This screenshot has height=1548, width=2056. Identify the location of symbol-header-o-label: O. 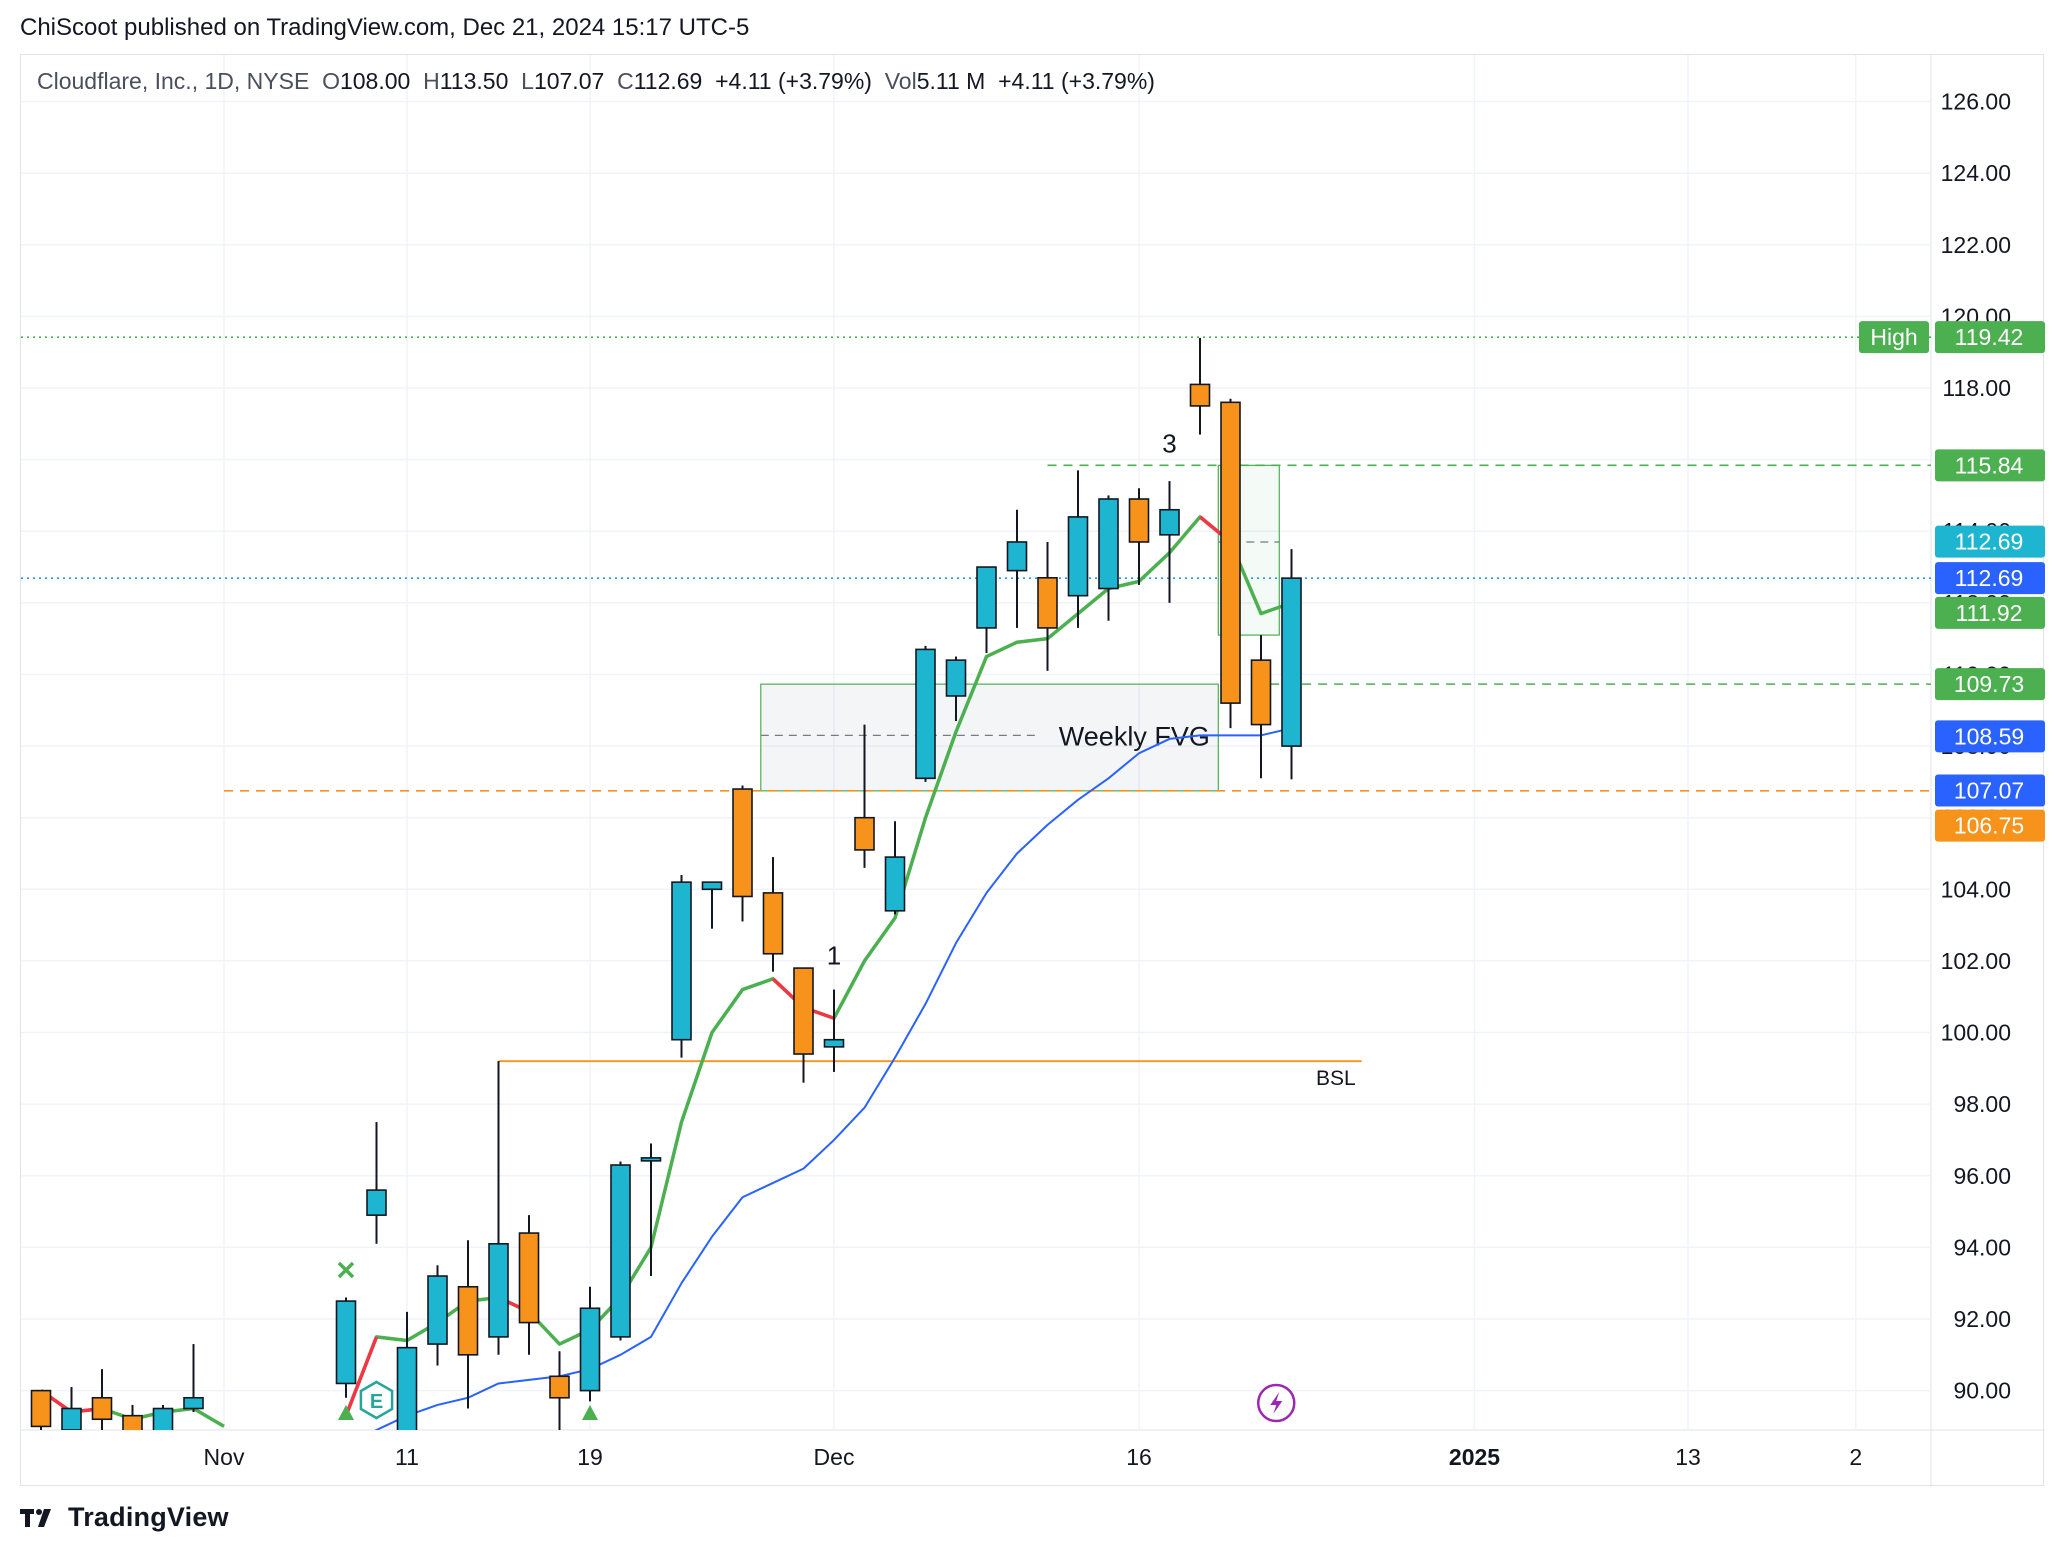
(324, 81).